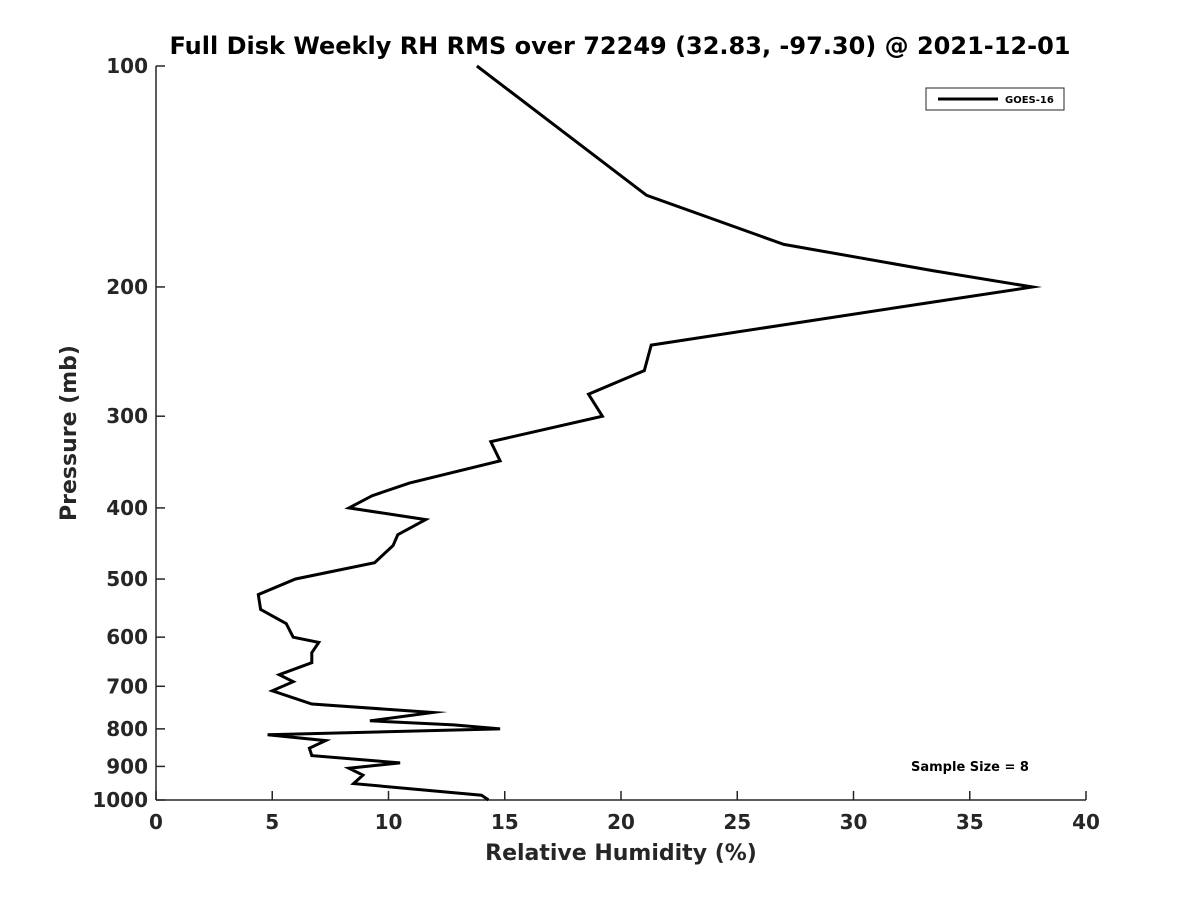  Describe the element at coordinates (970, 822) in the screenshot. I see `x-tick-label: 35` at that location.